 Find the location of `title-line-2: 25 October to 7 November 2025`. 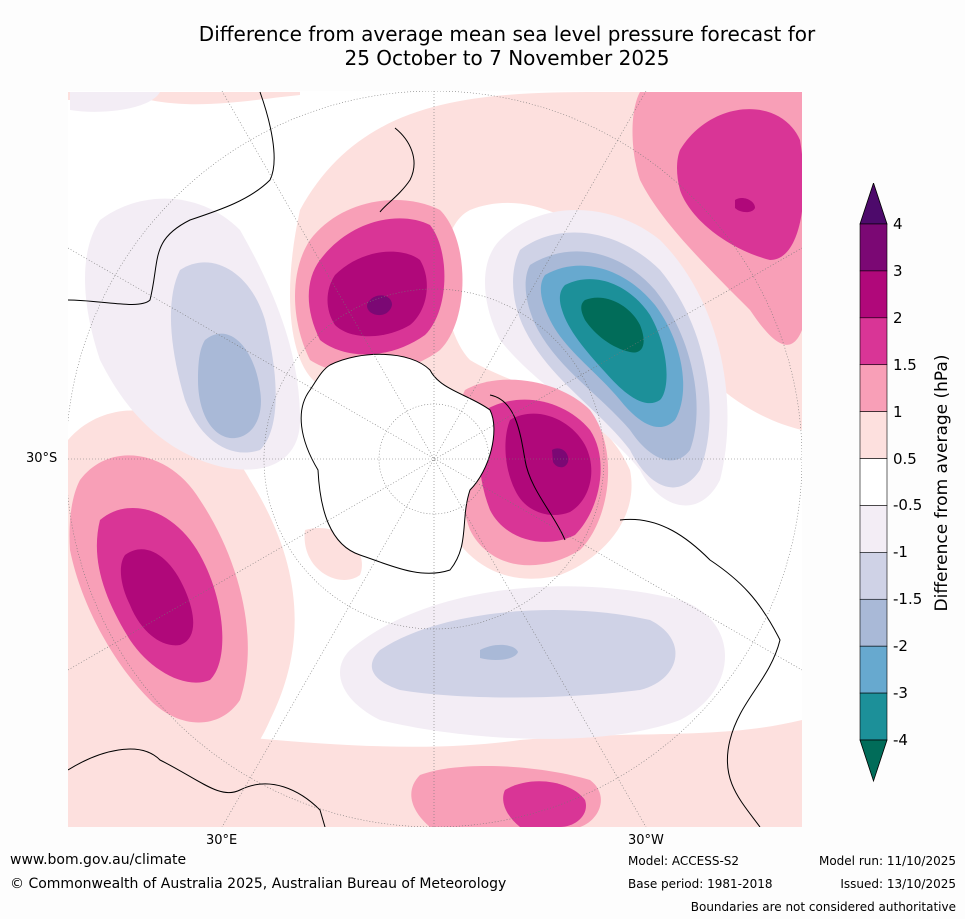

title-line-2: 25 October to 7 November 2025 is located at coordinates (507, 58).